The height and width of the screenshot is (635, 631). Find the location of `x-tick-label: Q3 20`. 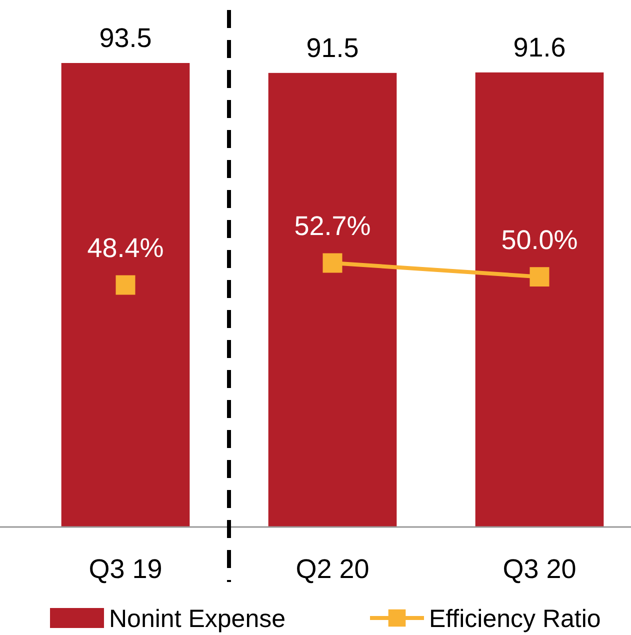

x-tick-label: Q3 20 is located at coordinates (539, 569).